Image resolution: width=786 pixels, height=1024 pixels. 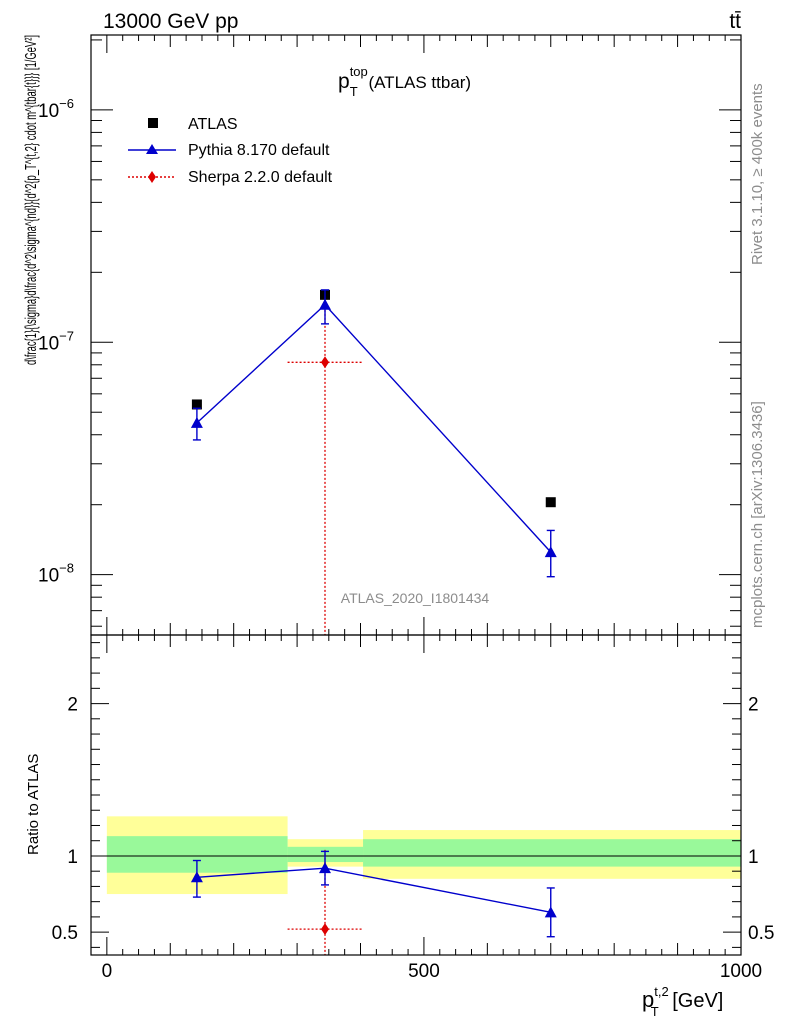 I want to click on ratio-y-tick-label-left: 2, so click(x=72, y=705).